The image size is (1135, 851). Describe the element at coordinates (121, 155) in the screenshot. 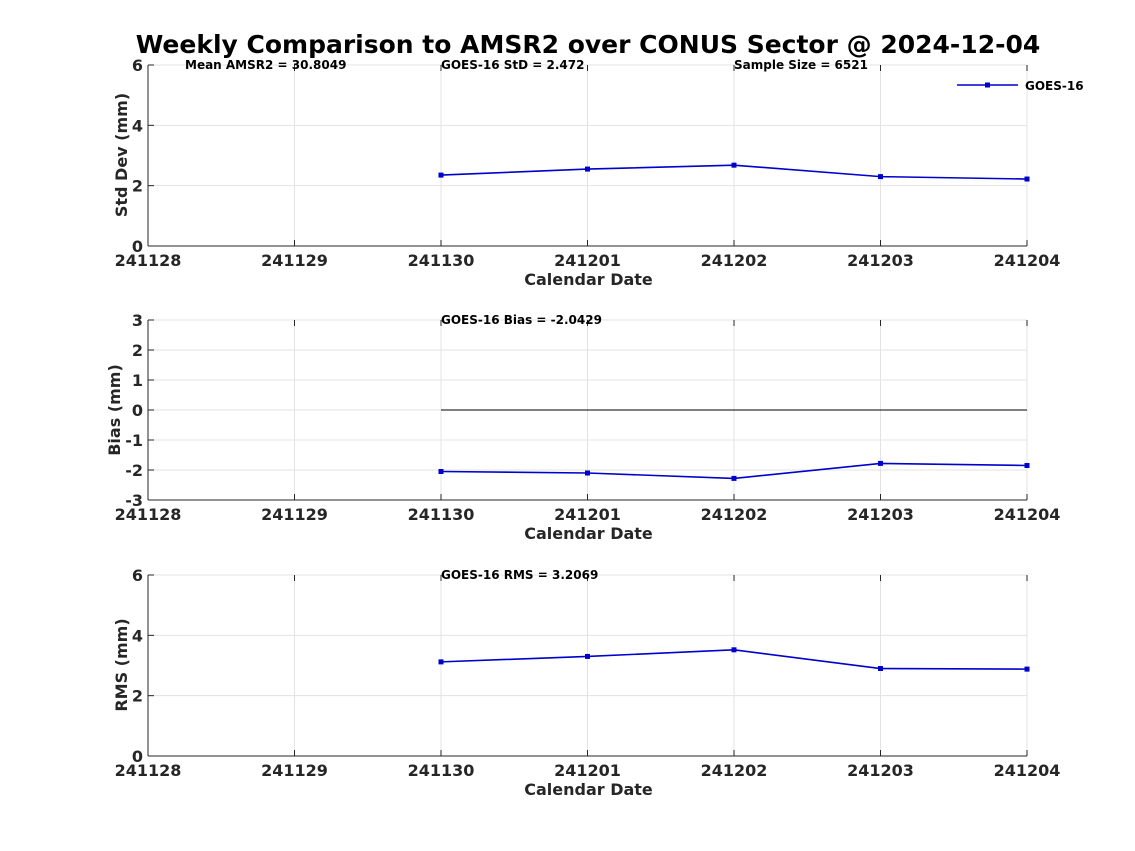

I see `panel1-y-axis-label: Std Dev (mm)` at that location.